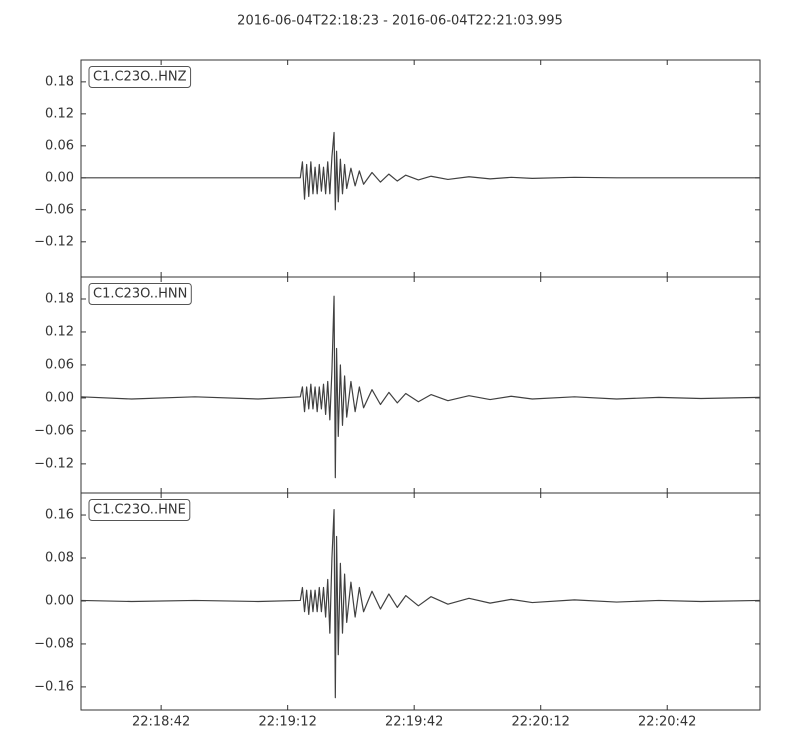 This screenshot has width=800, height=750. Describe the element at coordinates (161, 722) in the screenshot. I see `x-tick-label: 22:18:42` at that location.